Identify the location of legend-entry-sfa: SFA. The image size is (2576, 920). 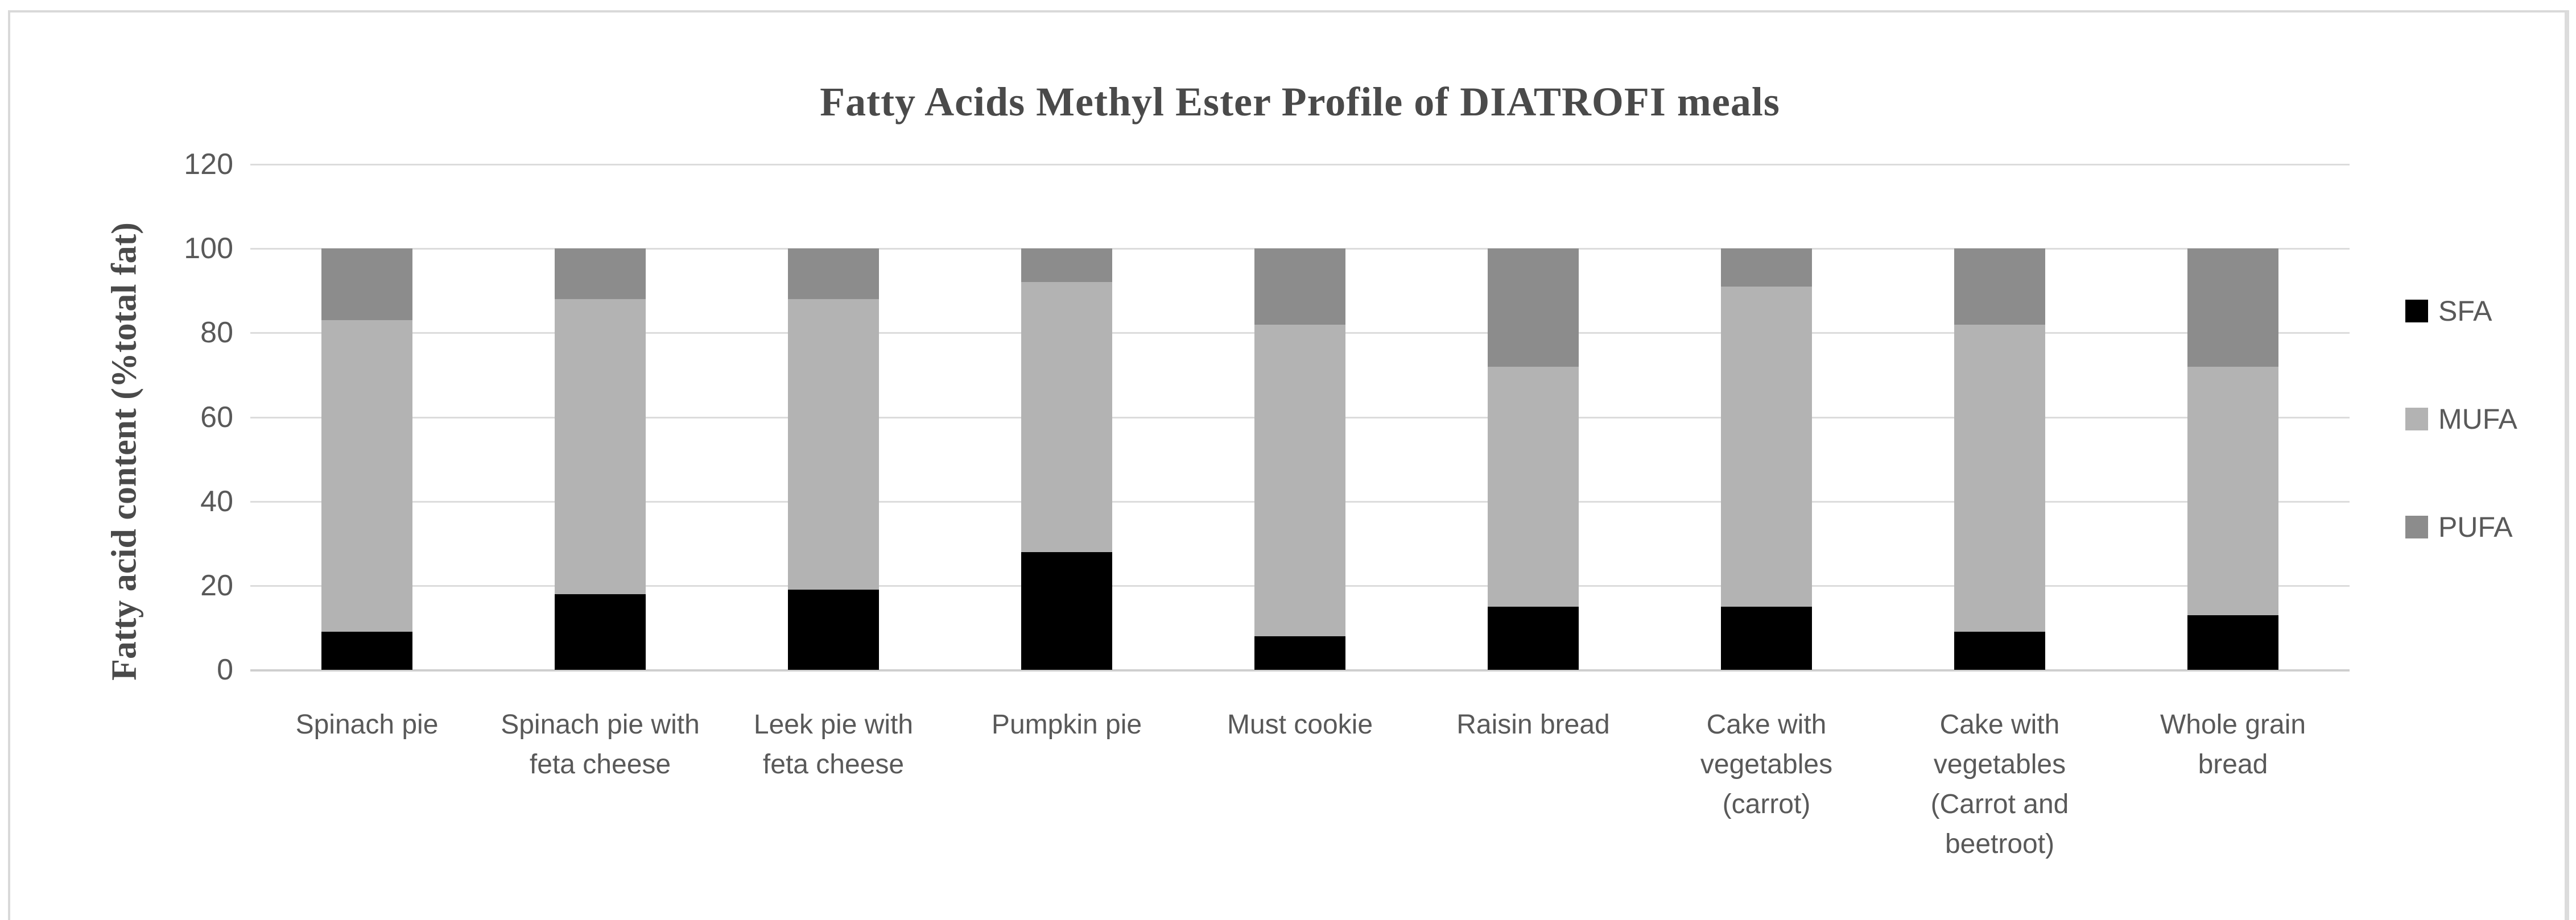
(2461, 311).